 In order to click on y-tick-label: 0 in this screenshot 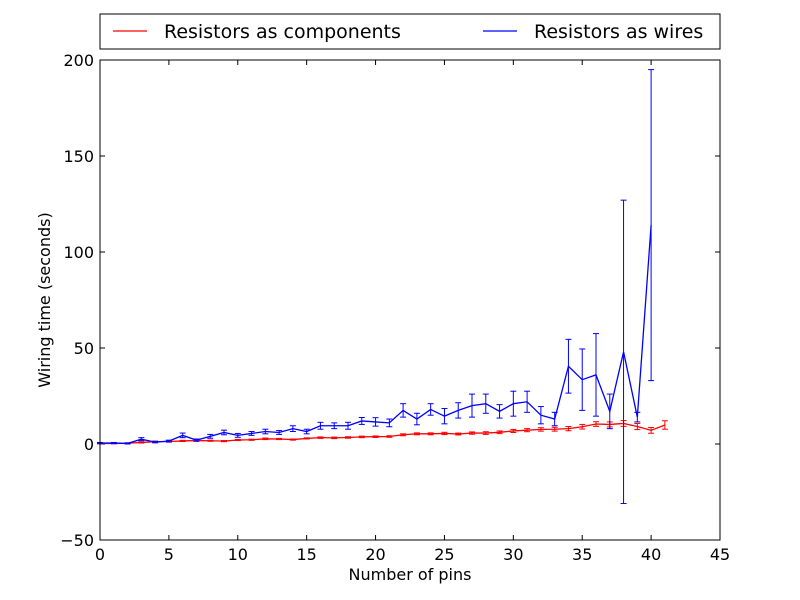, I will do `click(89, 444)`.